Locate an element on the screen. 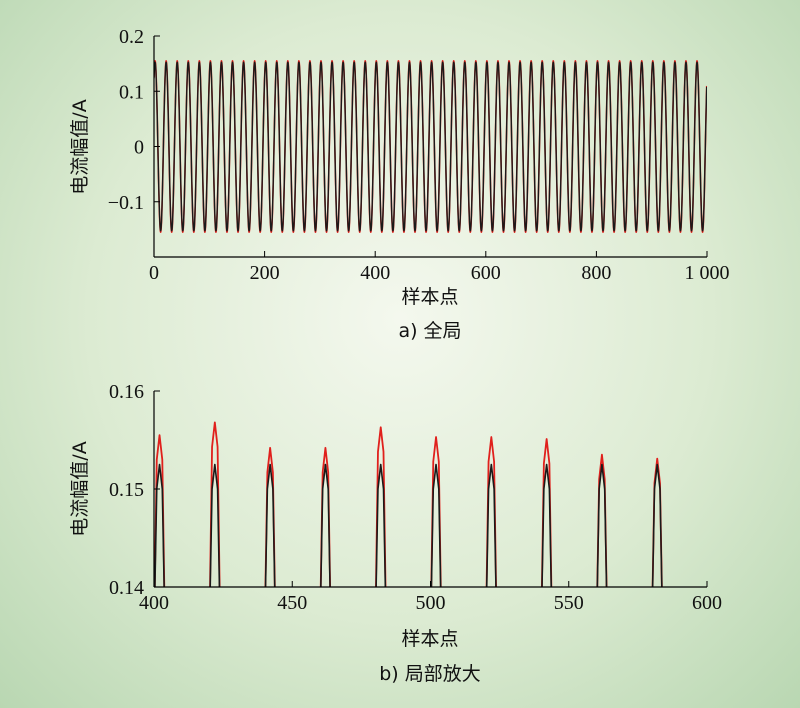 Image resolution: width=800 pixels, height=708 pixels. panel-b-plot-area is located at coordinates (408, 504).